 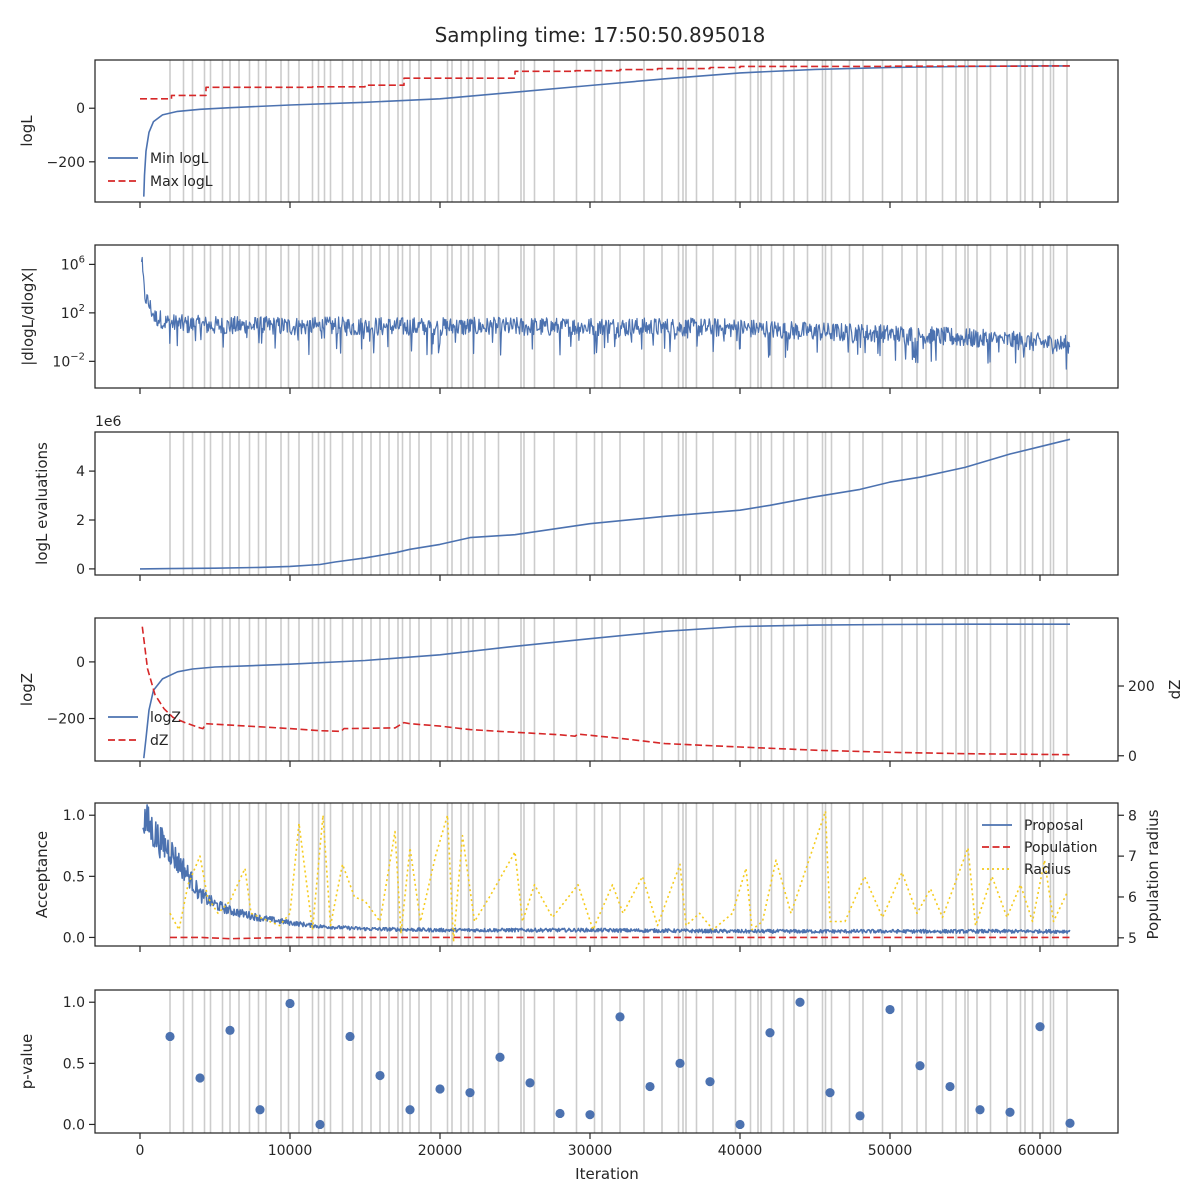 What do you see at coordinates (108, 422) in the screenshot?
I see `y-offset-label: 1e6` at bounding box center [108, 422].